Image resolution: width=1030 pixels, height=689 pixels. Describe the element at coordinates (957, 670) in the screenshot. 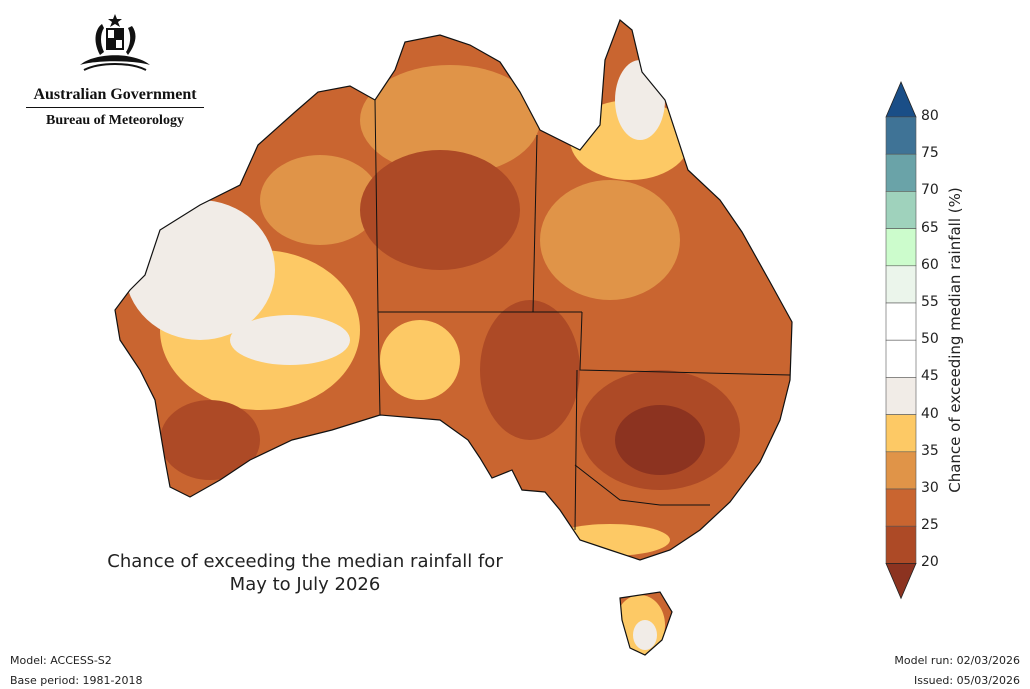

I see `footer-right: Model run: 02/03/2026 Issued: 05/03/2026` at that location.